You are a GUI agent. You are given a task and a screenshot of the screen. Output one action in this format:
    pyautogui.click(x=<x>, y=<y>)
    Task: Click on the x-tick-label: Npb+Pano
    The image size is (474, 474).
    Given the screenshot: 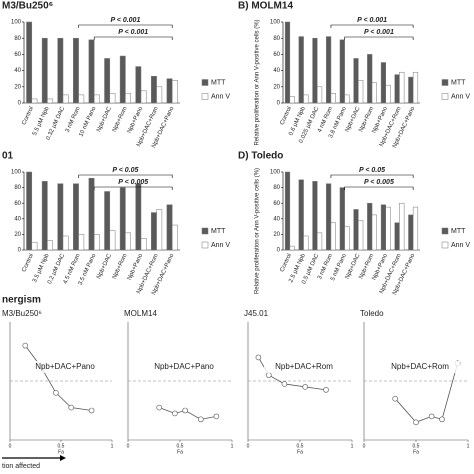 What is the action you would take?
    pyautogui.click(x=136, y=119)
    